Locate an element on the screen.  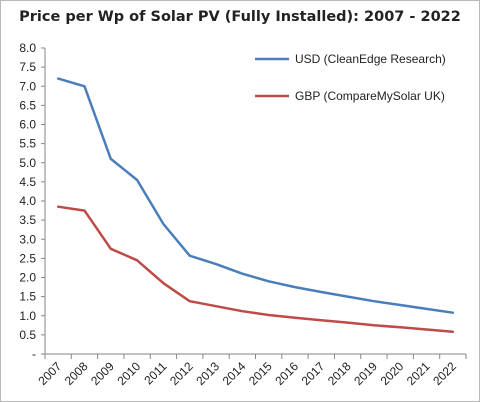
y-tick-label: 6.5 is located at coordinates (27, 105).